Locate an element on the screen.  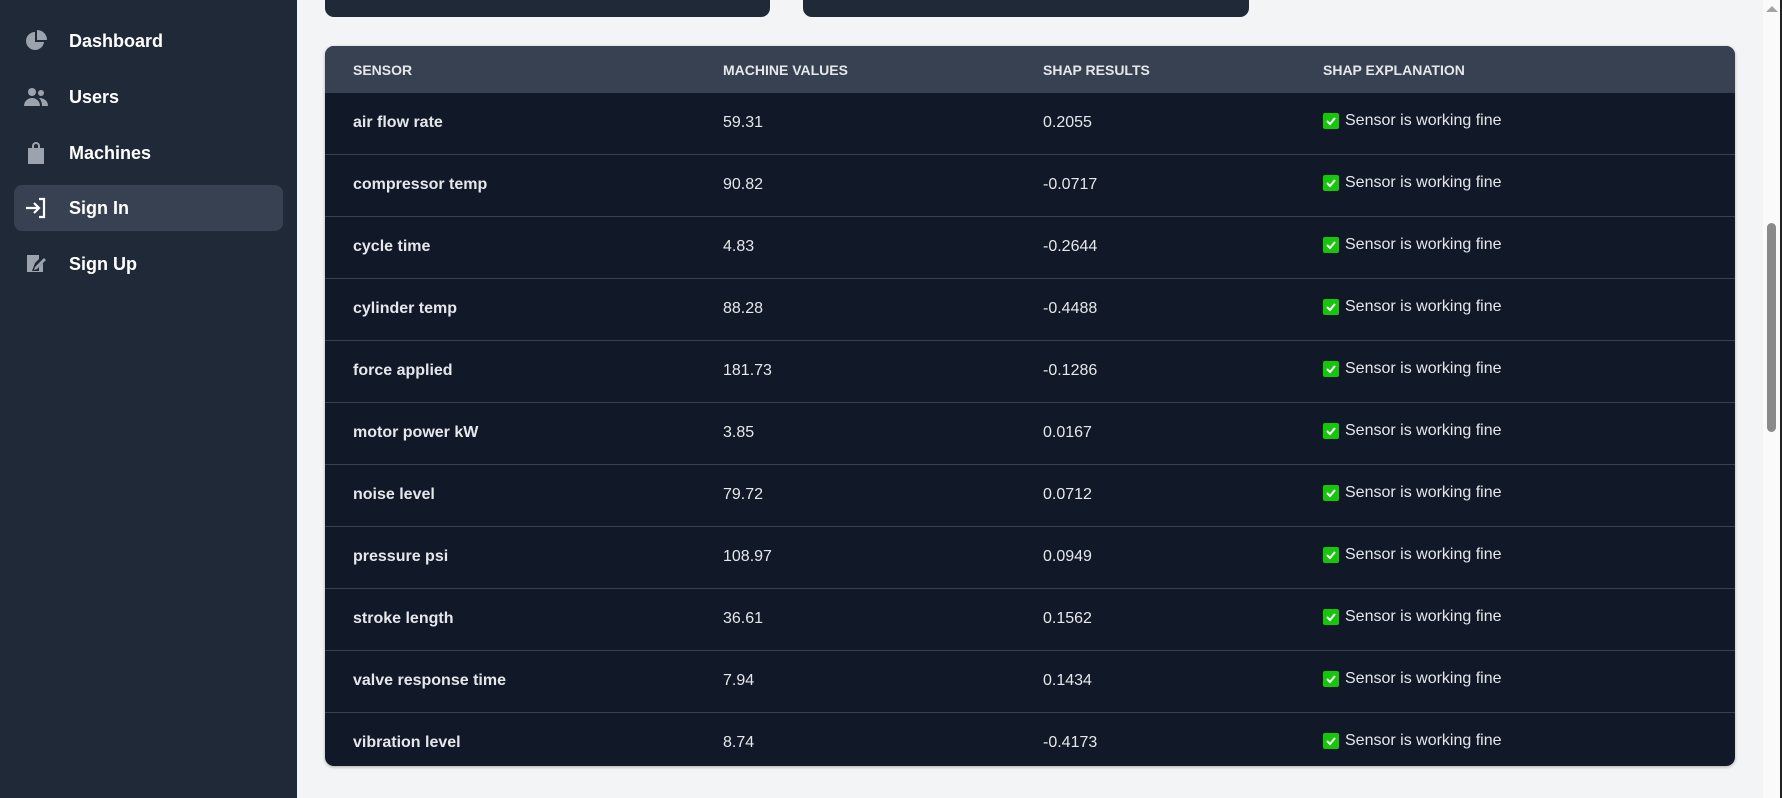
sidebar-item-machines: Machines is located at coordinates (148, 153).